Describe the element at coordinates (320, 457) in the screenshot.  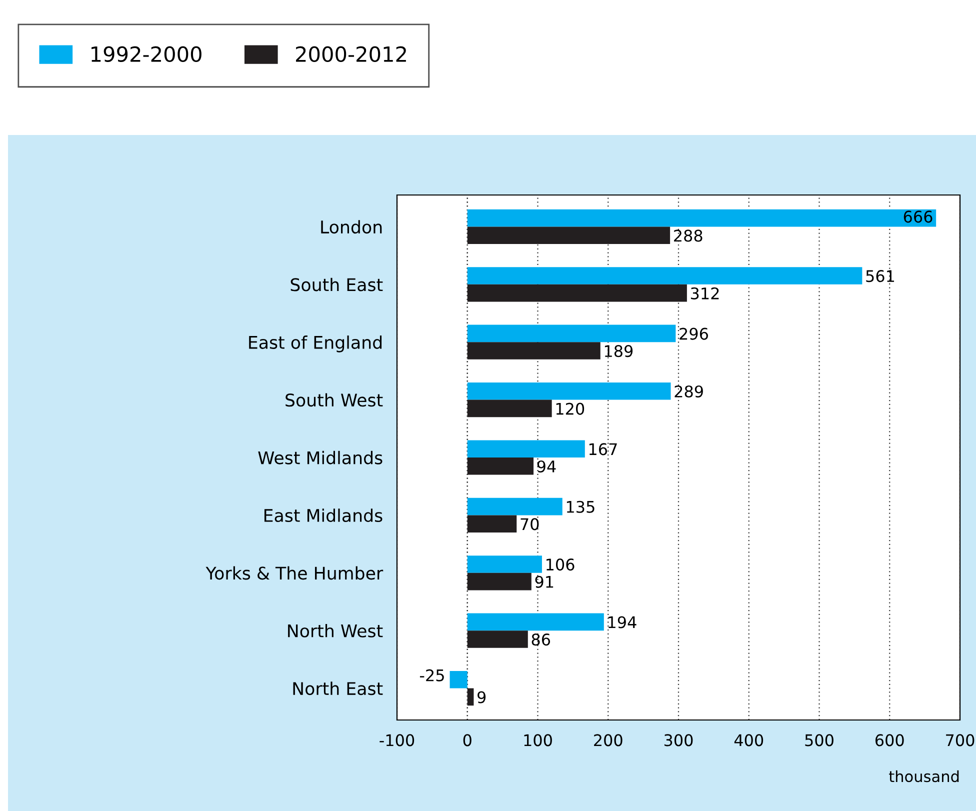
I see `y-tick-label: West Midlands` at that location.